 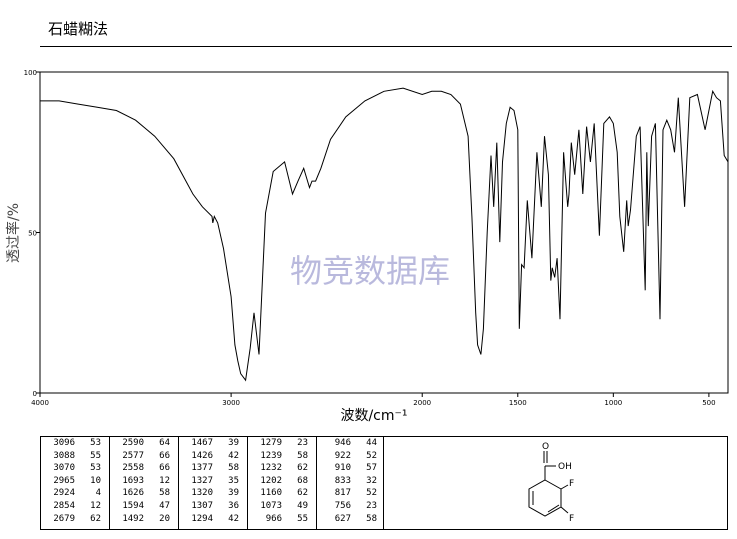 I want to click on peak-wavenumber: 1307, so click(x=202, y=505).